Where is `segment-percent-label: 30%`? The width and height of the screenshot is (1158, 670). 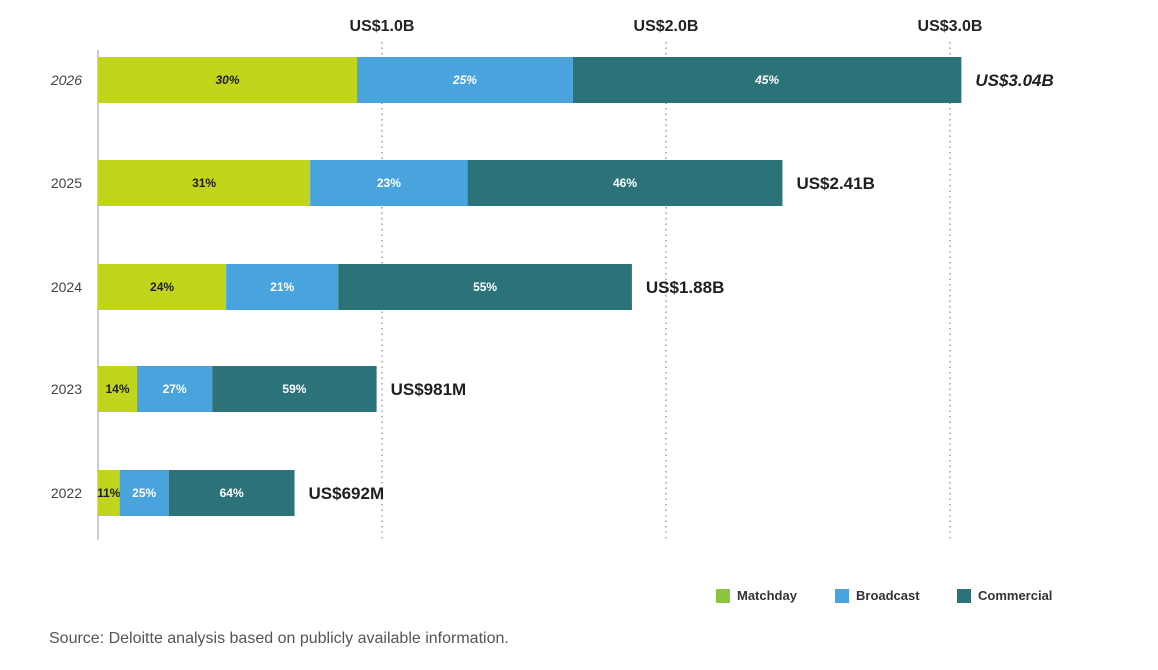 segment-percent-label: 30% is located at coordinates (227, 80).